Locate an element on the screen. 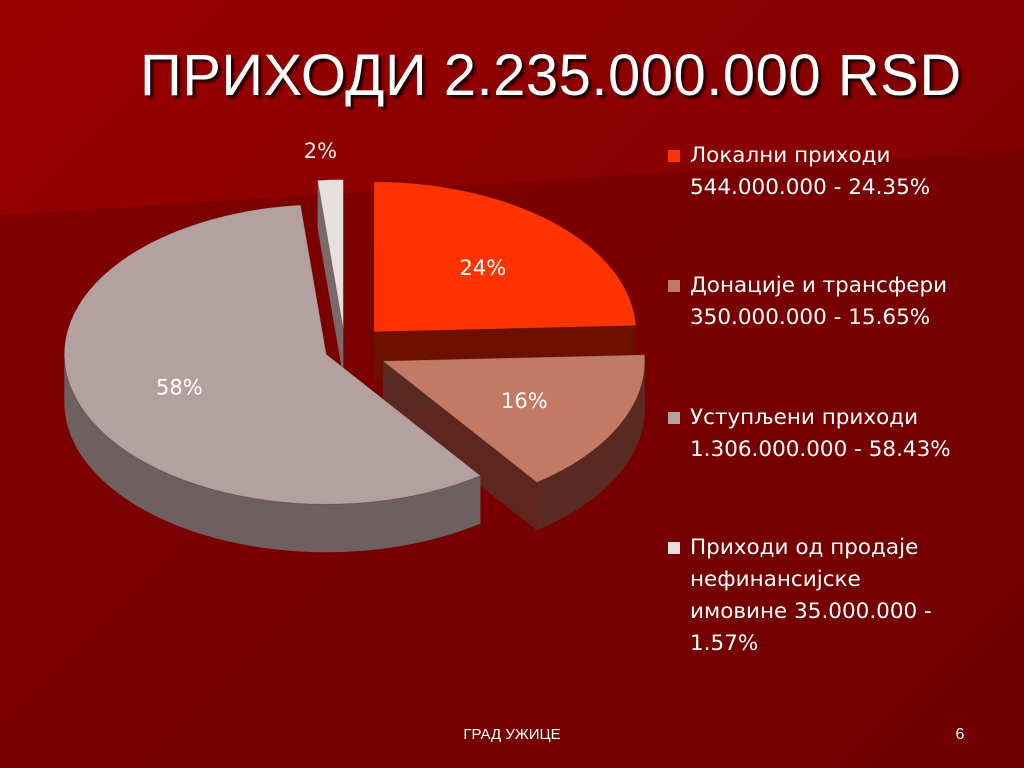 The image size is (1024, 768). legend-item-donations-transfers: Донације и трансфери 350.000.000 - 15.65% is located at coordinates (828, 302).